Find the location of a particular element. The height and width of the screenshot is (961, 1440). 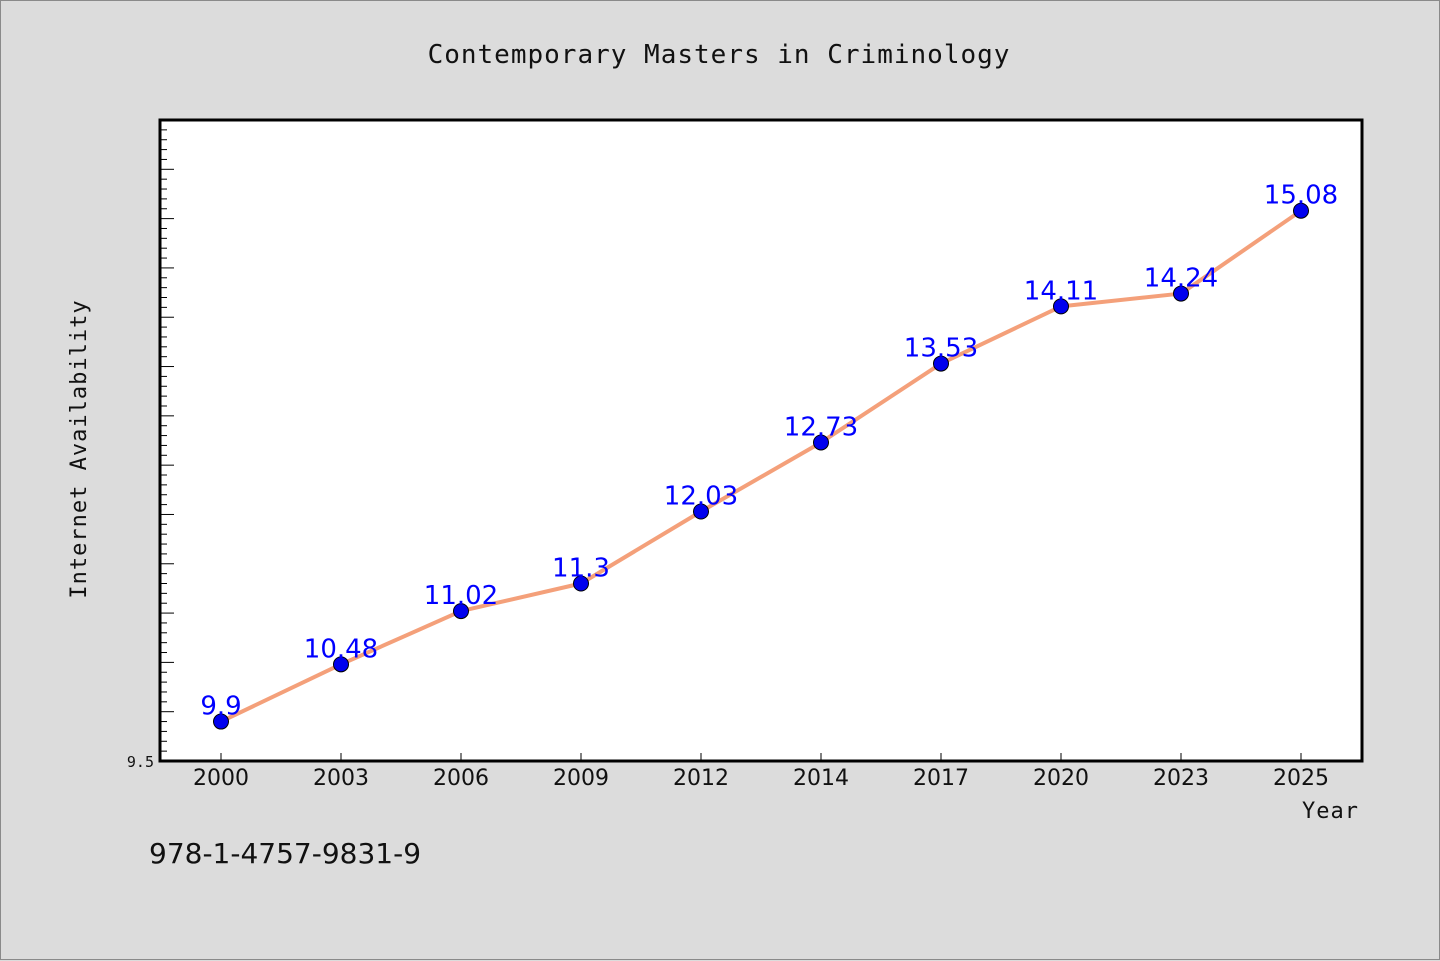

x-axis-label: Year is located at coordinates (1330, 811).